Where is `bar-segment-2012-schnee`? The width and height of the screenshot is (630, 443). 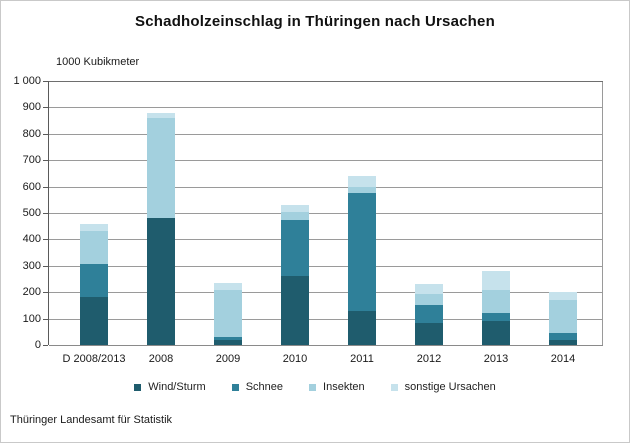 bar-segment-2012-schnee is located at coordinates (429, 314).